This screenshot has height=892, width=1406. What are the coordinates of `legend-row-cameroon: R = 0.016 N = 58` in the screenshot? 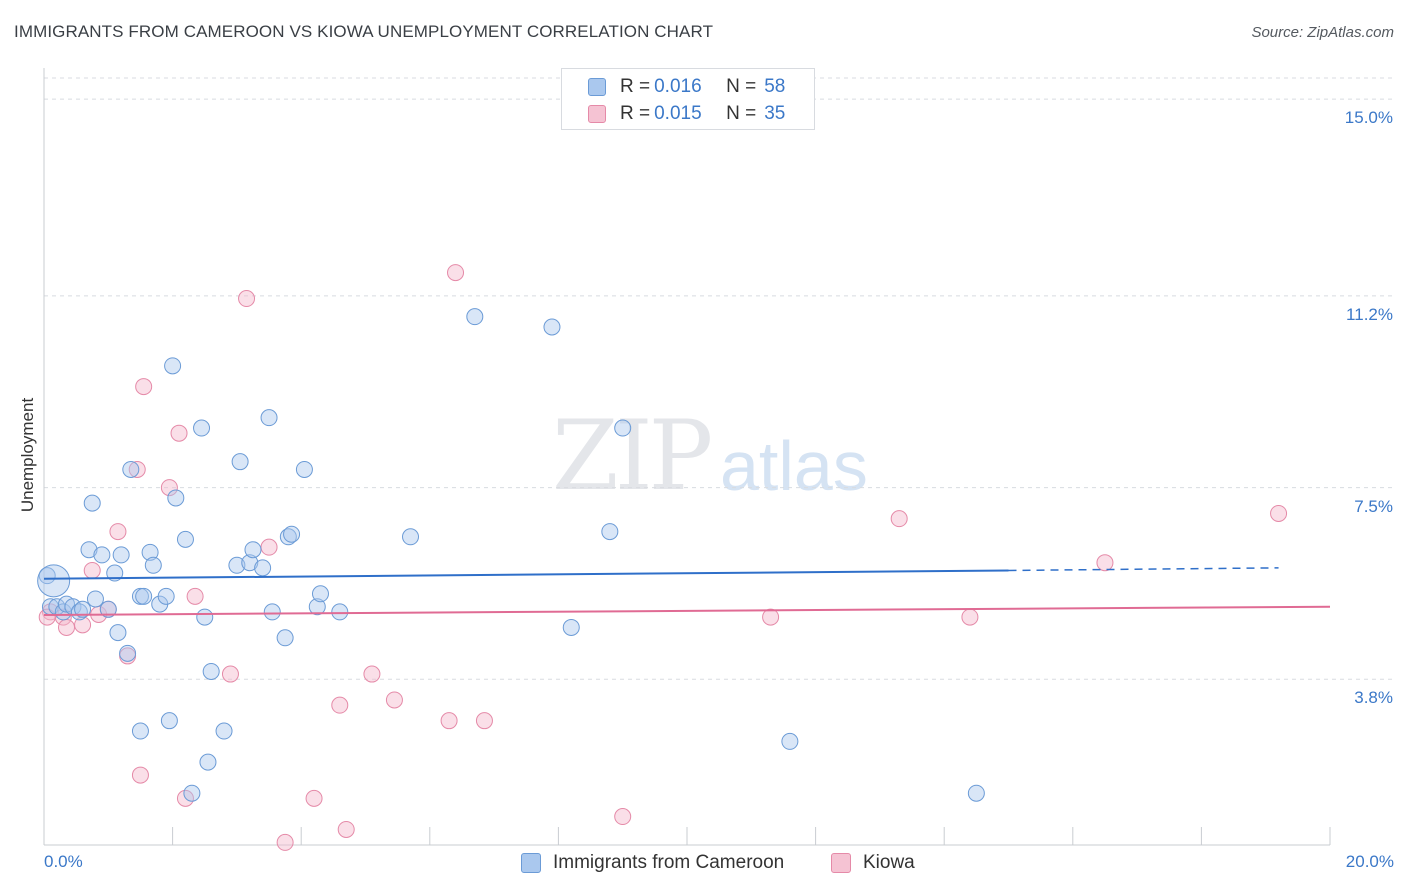 It's located at (686, 87).